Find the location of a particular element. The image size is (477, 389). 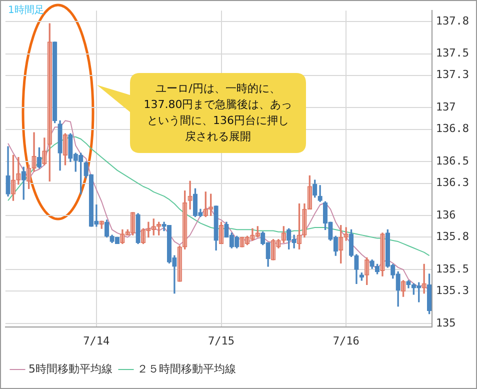

y-tick-label: 135.8 is located at coordinates (453, 237).